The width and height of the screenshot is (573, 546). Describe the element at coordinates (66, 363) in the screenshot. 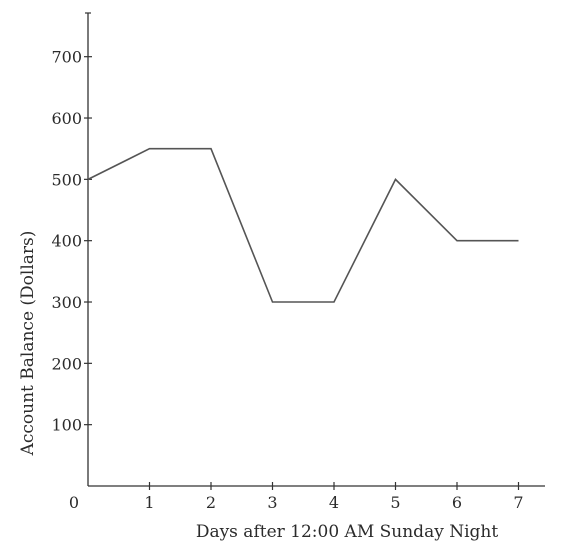

I see `y-tick-label: 200` at that location.